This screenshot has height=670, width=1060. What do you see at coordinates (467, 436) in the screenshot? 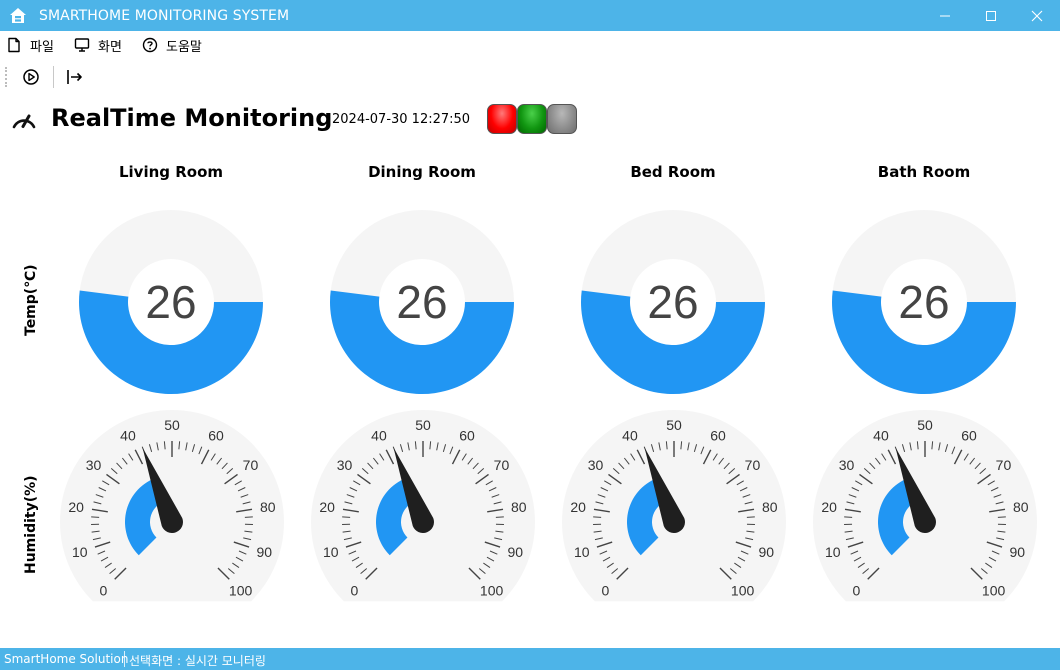
I see `humidity-tick-label: 60` at bounding box center [467, 436].